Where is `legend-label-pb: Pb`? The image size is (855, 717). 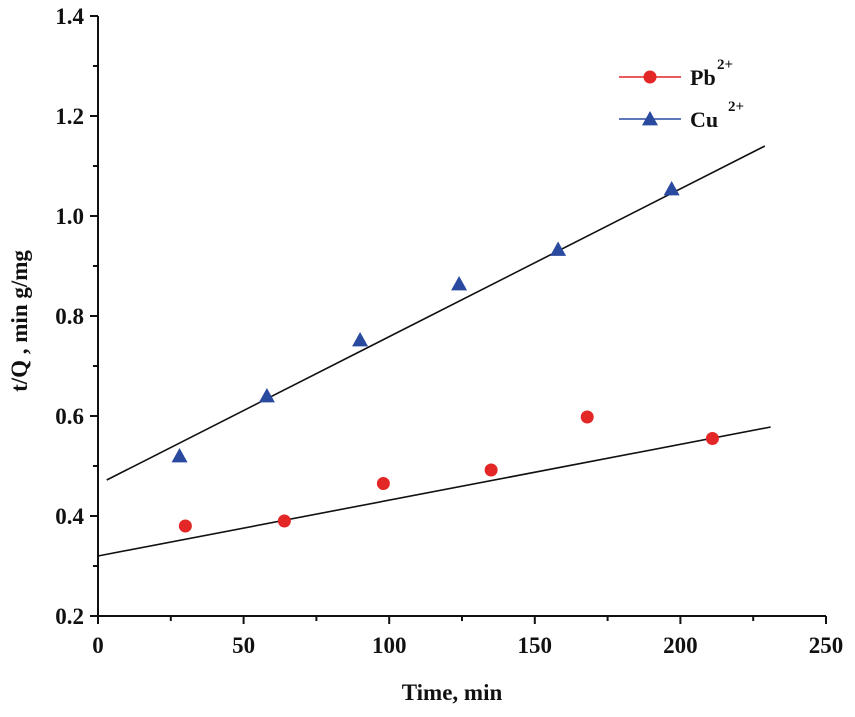
legend-label-pb: Pb is located at coordinates (703, 77).